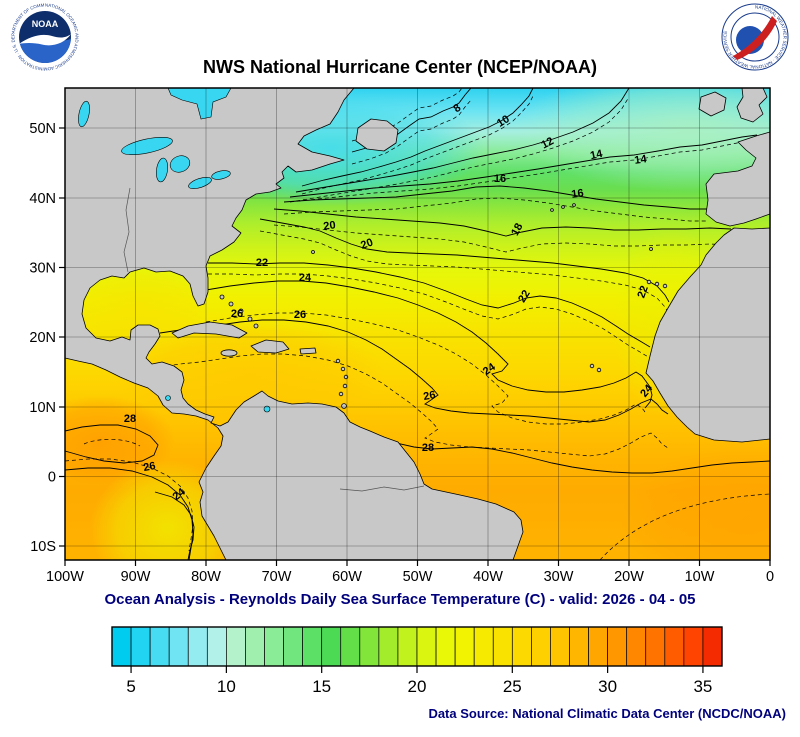 The image size is (800, 737). What do you see at coordinates (377, 135) in the screenshot?
I see `newfoundland-island` at bounding box center [377, 135].